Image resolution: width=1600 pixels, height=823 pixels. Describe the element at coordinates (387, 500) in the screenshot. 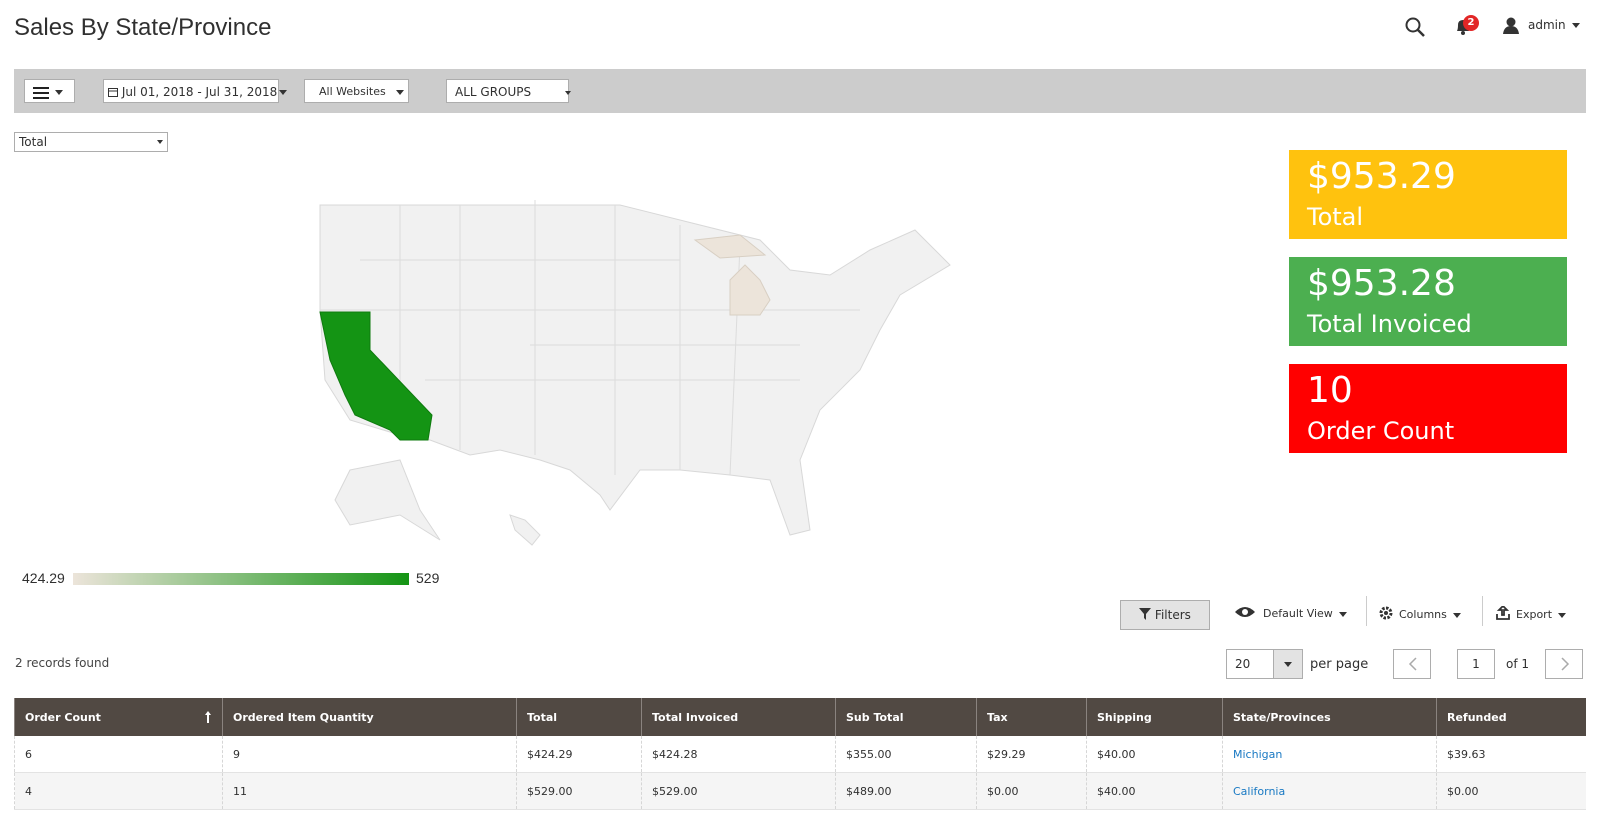

I see `alaska` at that location.